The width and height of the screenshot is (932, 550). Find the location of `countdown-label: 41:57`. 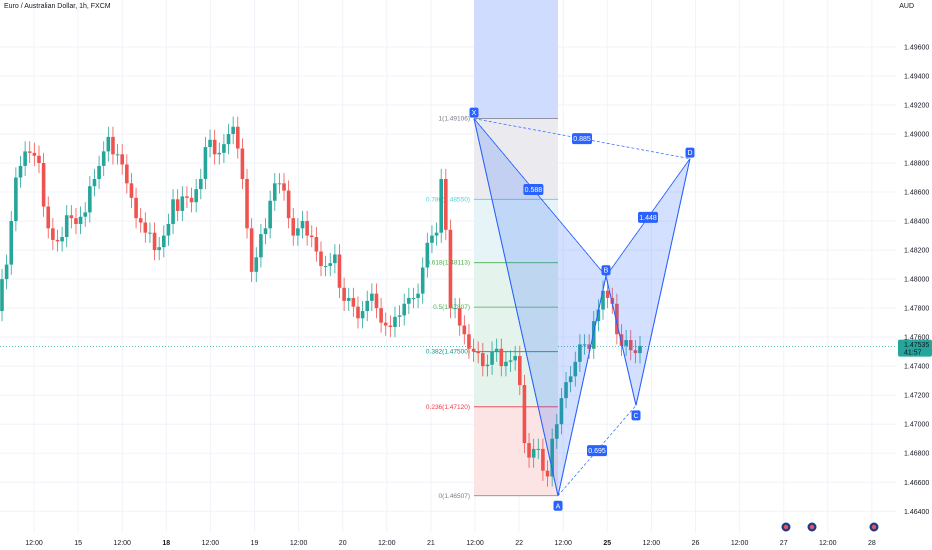

countdown-label: 41:57 is located at coordinates (913, 353).